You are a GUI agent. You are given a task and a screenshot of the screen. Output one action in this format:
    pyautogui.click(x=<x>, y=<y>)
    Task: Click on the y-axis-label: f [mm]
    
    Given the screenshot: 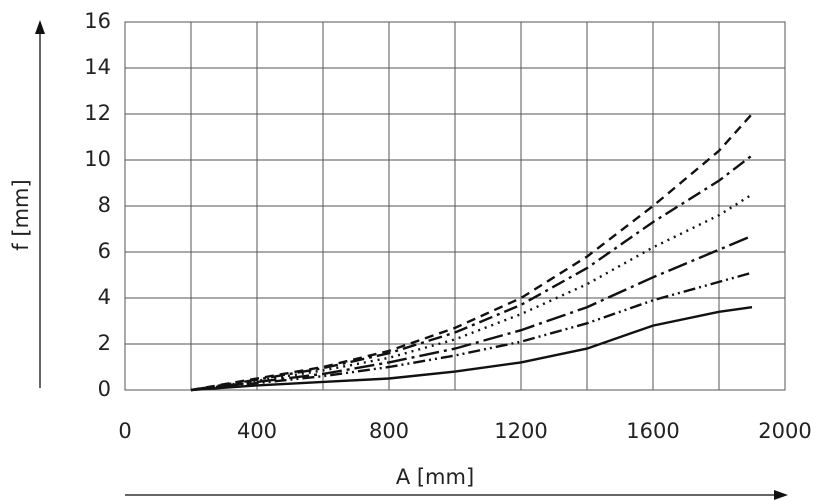 What is the action you would take?
    pyautogui.click(x=21, y=214)
    